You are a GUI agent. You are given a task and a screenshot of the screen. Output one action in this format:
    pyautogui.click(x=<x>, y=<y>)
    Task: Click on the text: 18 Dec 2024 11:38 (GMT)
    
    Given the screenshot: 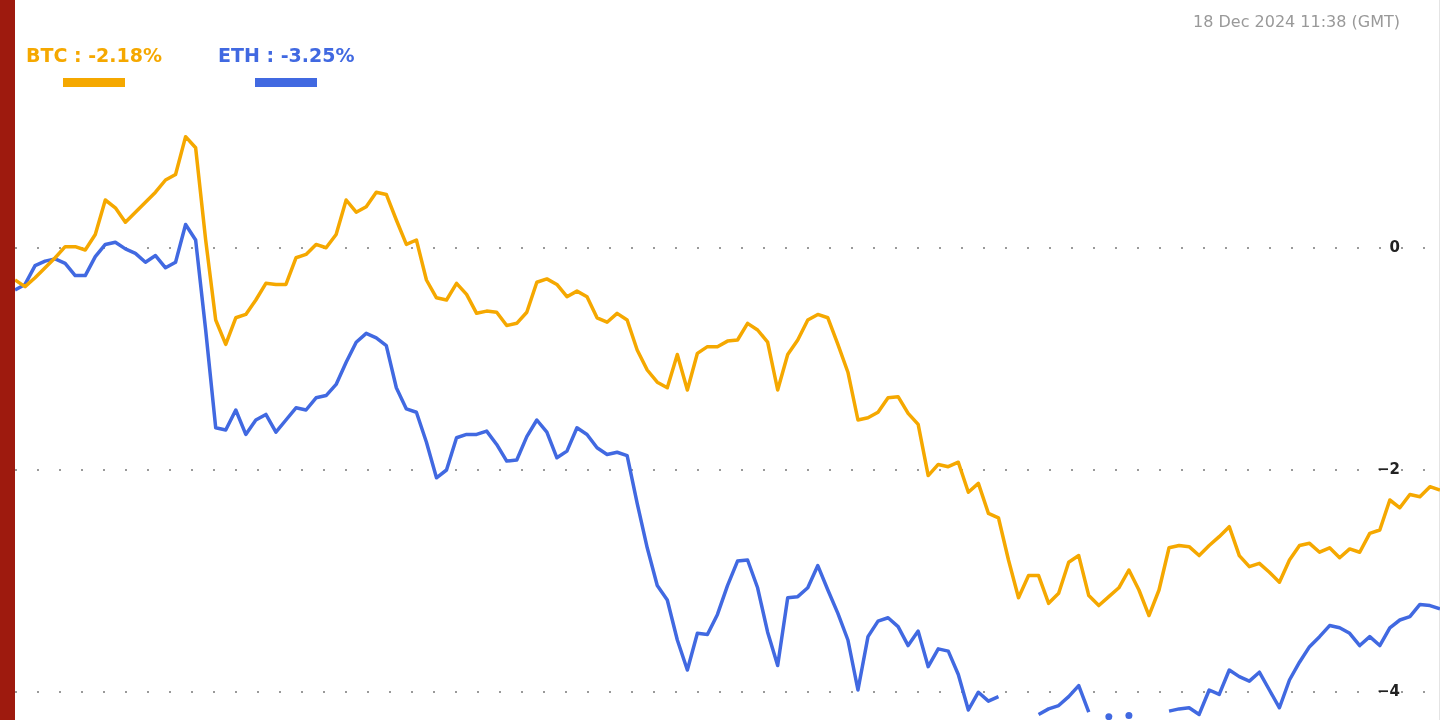 What is the action you would take?
    pyautogui.click(x=1296, y=21)
    